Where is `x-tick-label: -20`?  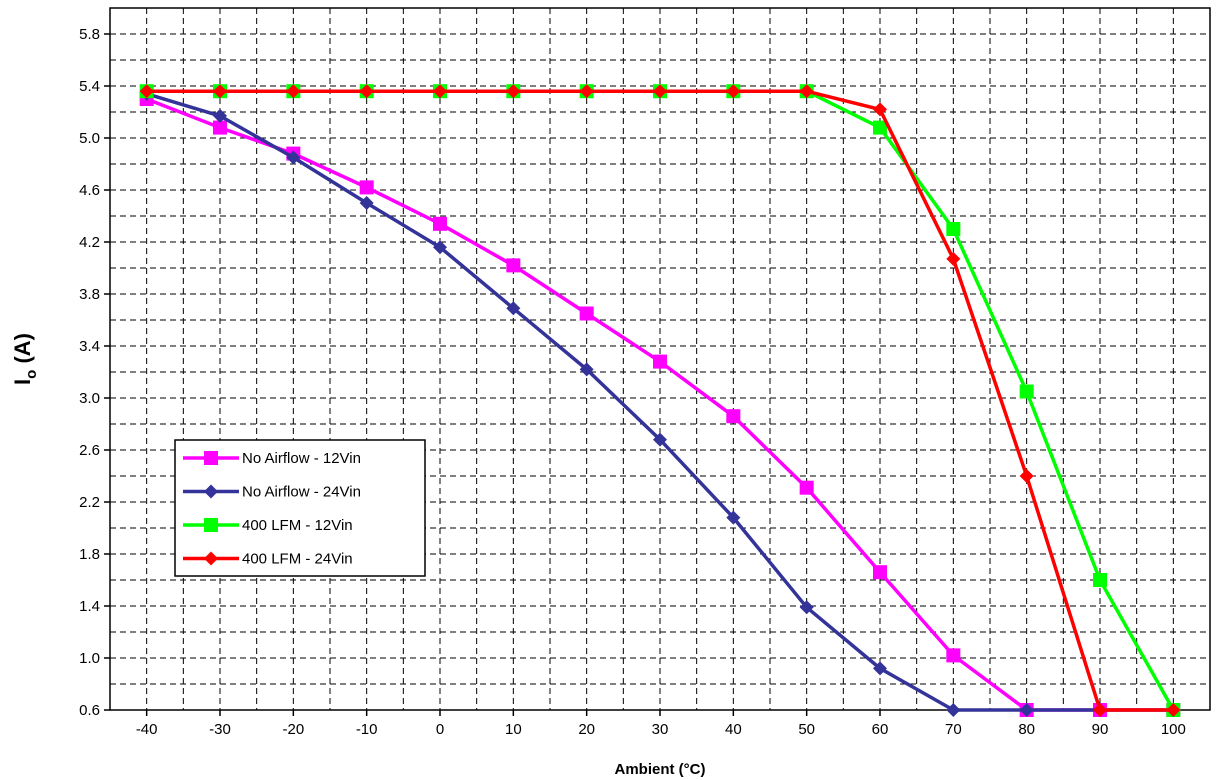
x-tick-label: -20 is located at coordinates (293, 729).